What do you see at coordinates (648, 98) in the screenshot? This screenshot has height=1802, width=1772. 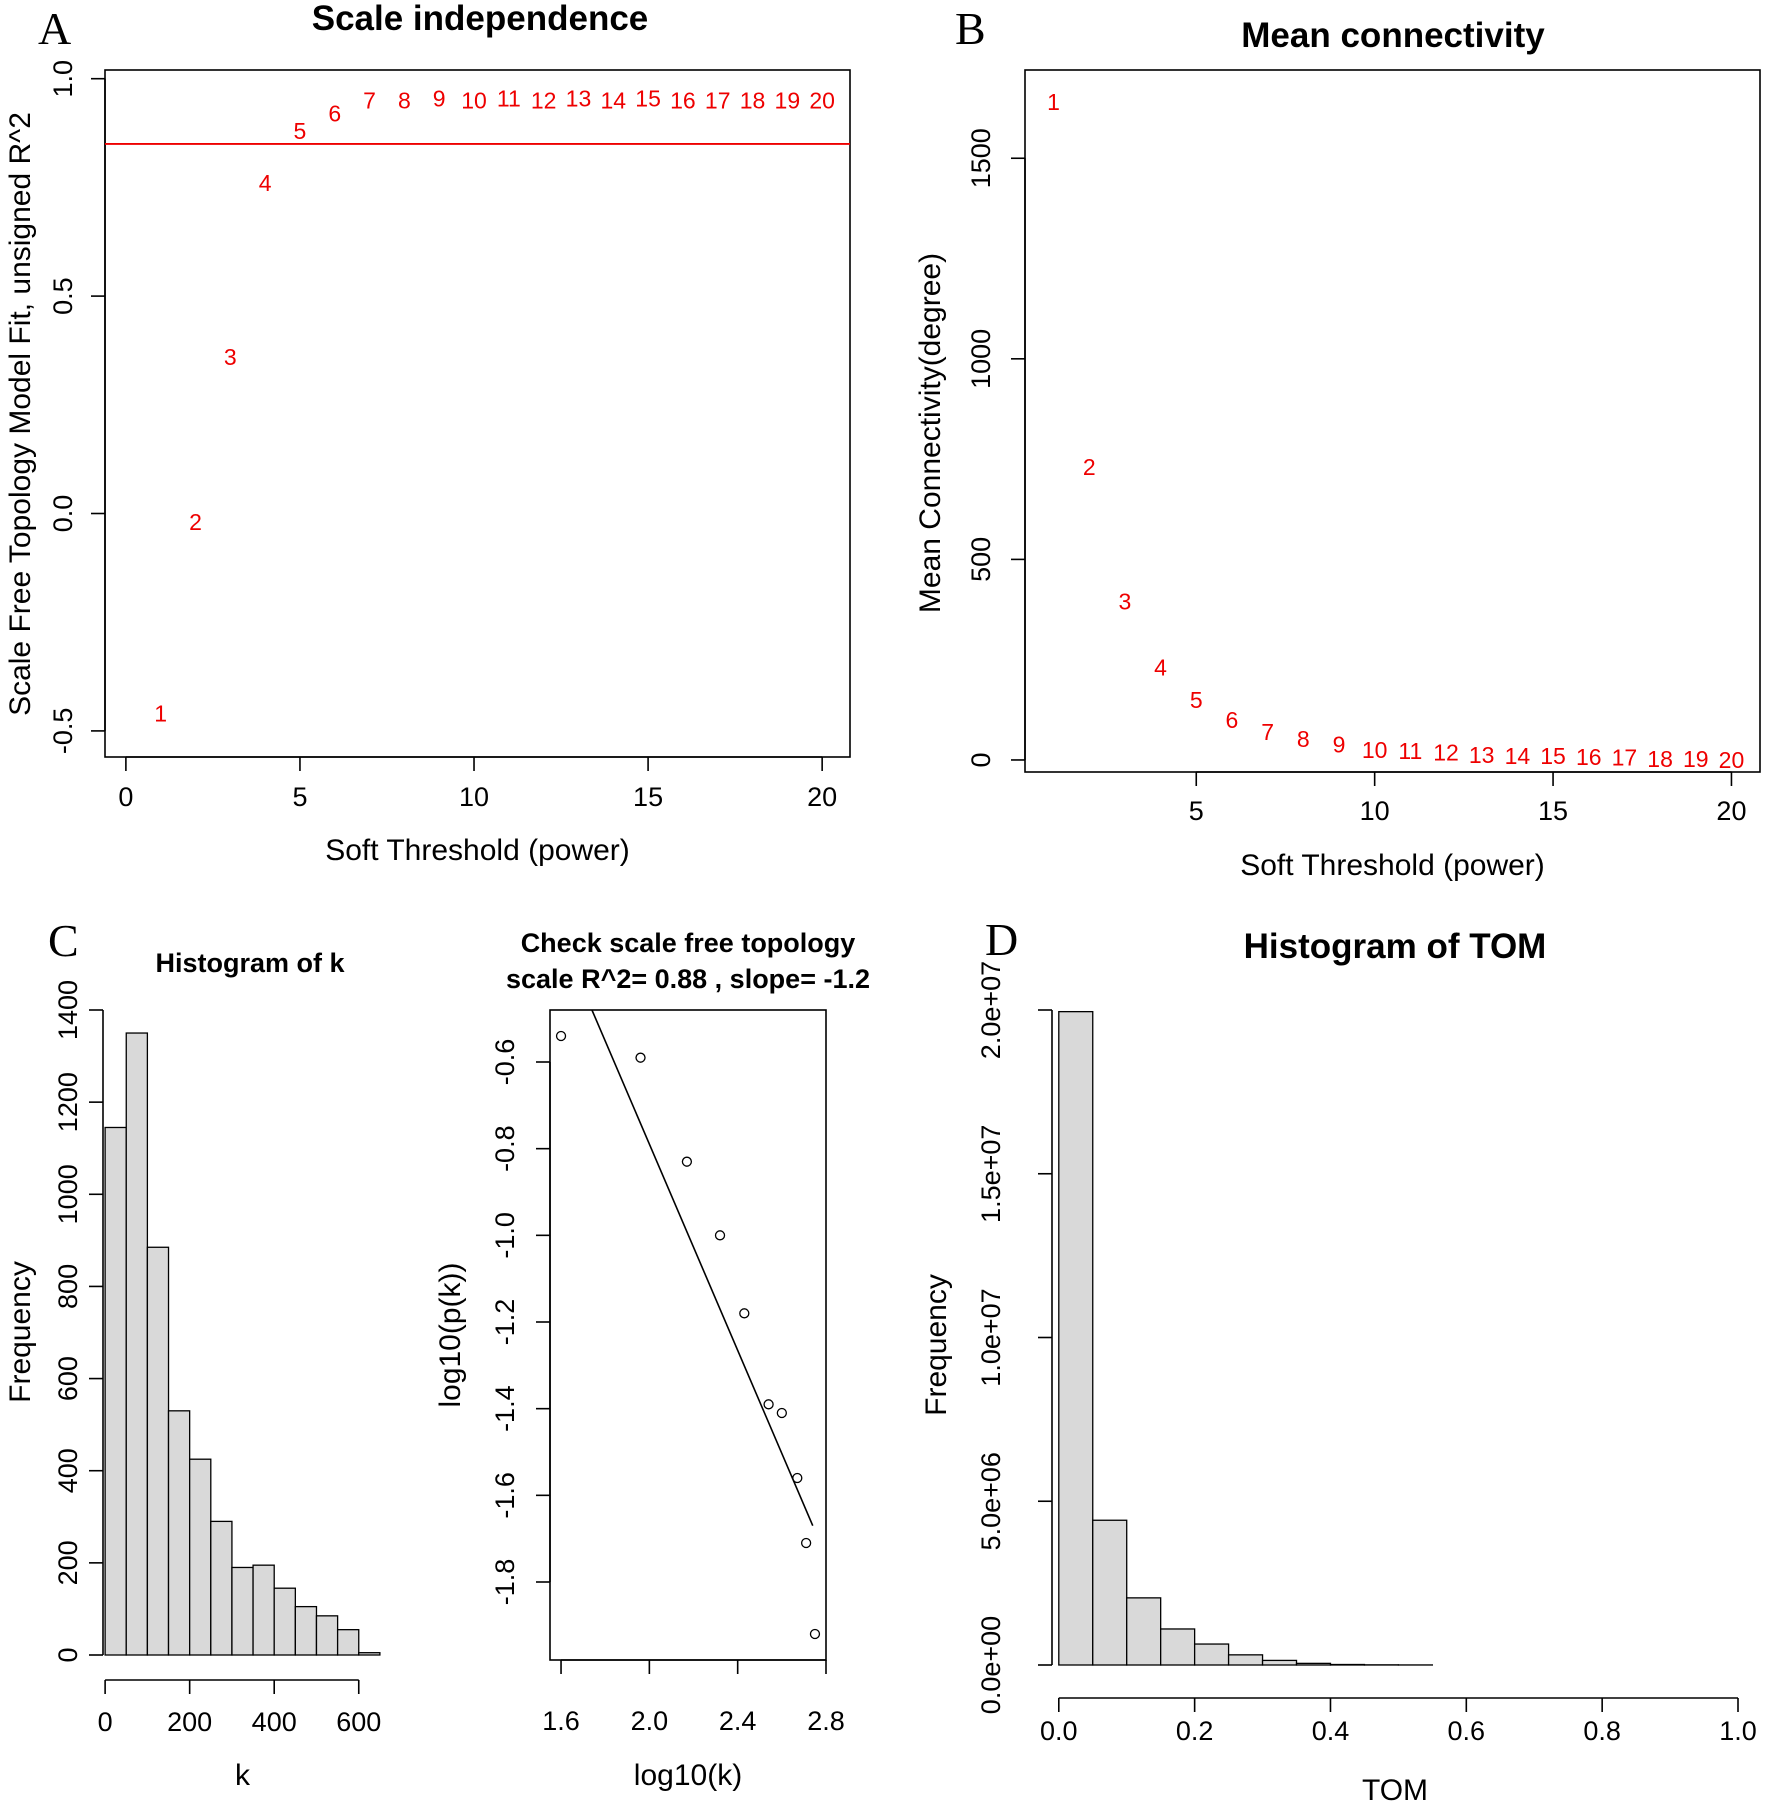 I see `point-label: 15` at bounding box center [648, 98].